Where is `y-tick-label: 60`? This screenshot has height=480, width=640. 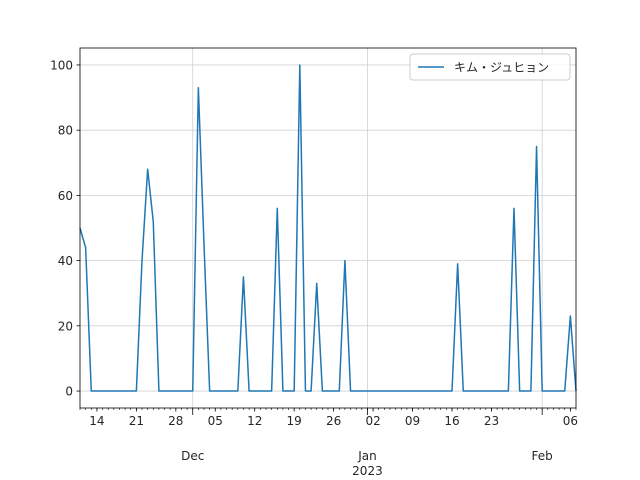 y-tick-label: 60 is located at coordinates (65, 196).